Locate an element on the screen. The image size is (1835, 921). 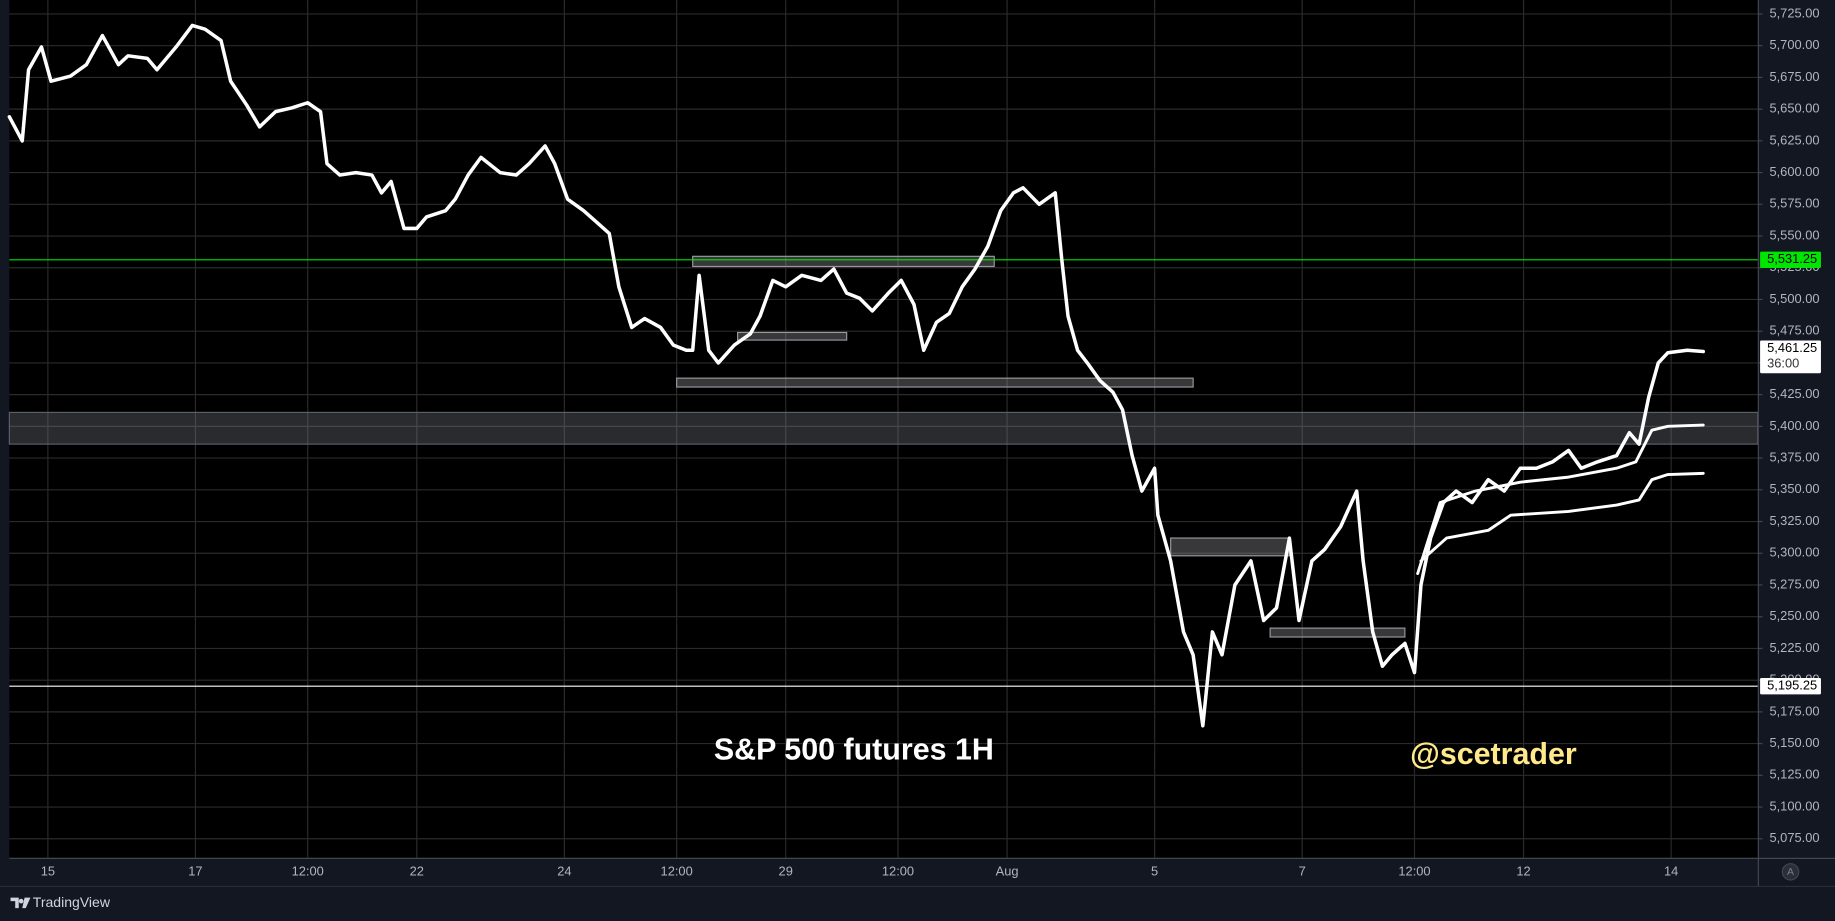
support-band is located at coordinates (883, 428).